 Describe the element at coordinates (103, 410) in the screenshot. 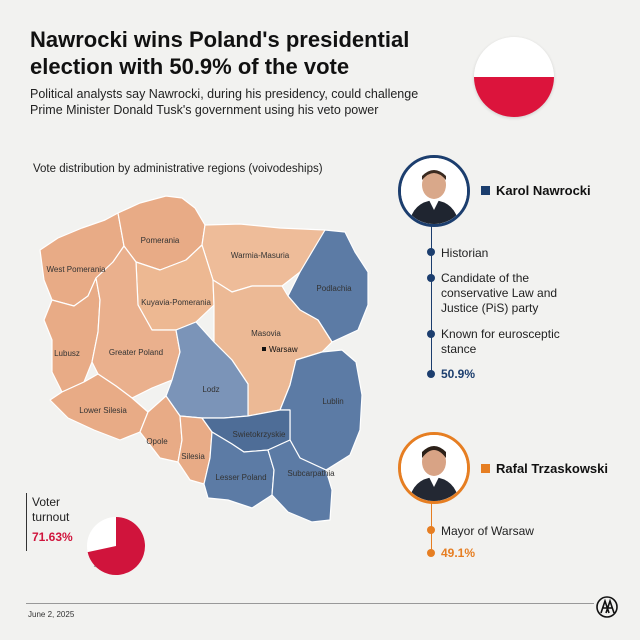

I see `label-lower-silesia: Lower Silesia` at that location.